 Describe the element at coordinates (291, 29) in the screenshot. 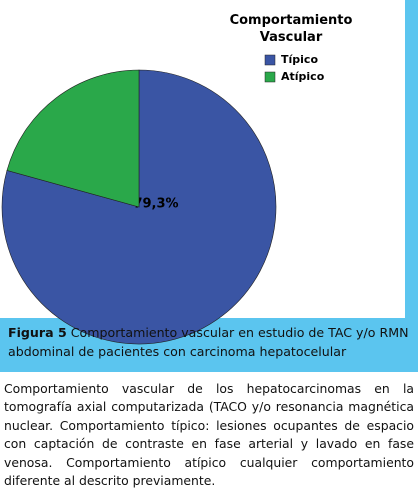

I see `legend-title: Comportamiento Vascular` at that location.